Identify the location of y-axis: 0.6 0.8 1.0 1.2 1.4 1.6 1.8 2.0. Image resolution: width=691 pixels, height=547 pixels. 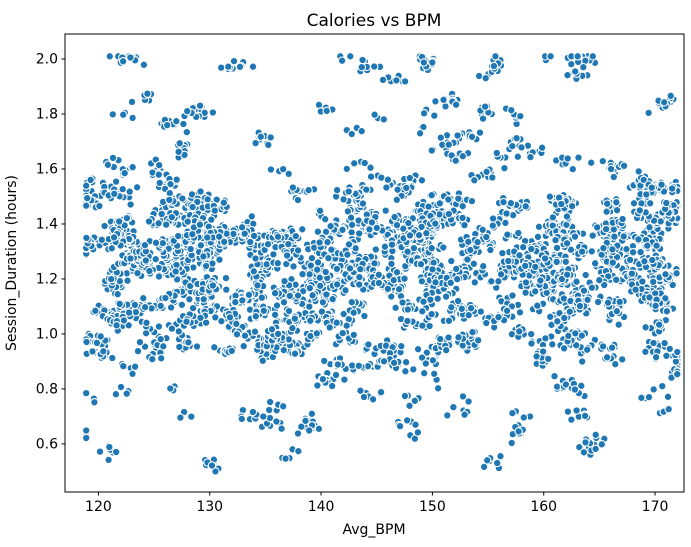
(50, 252).